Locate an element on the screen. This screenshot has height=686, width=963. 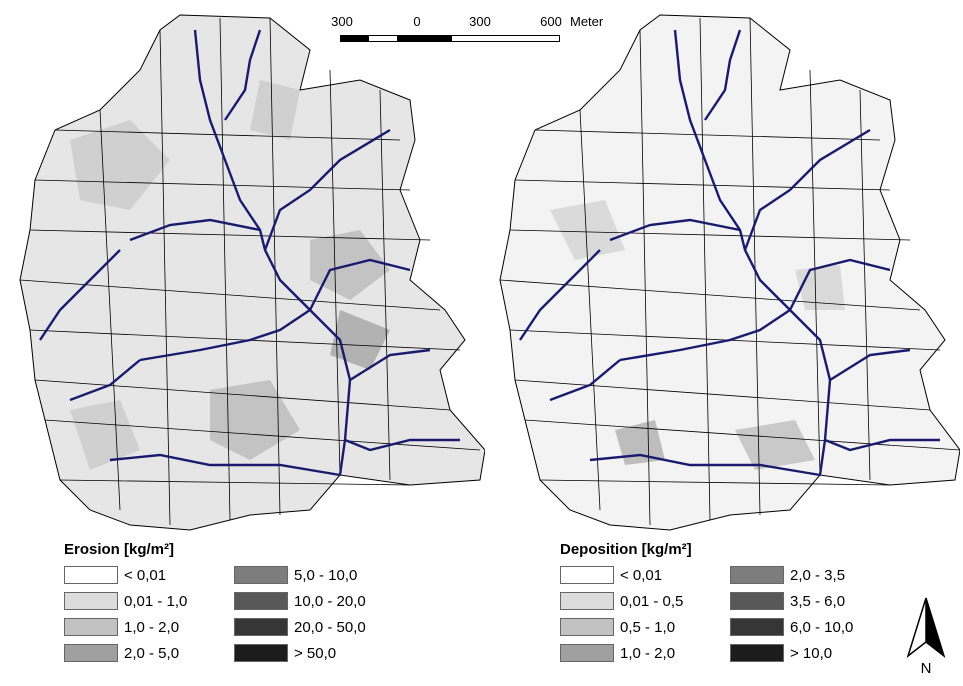
north-arrow: N is located at coordinates (926, 637).